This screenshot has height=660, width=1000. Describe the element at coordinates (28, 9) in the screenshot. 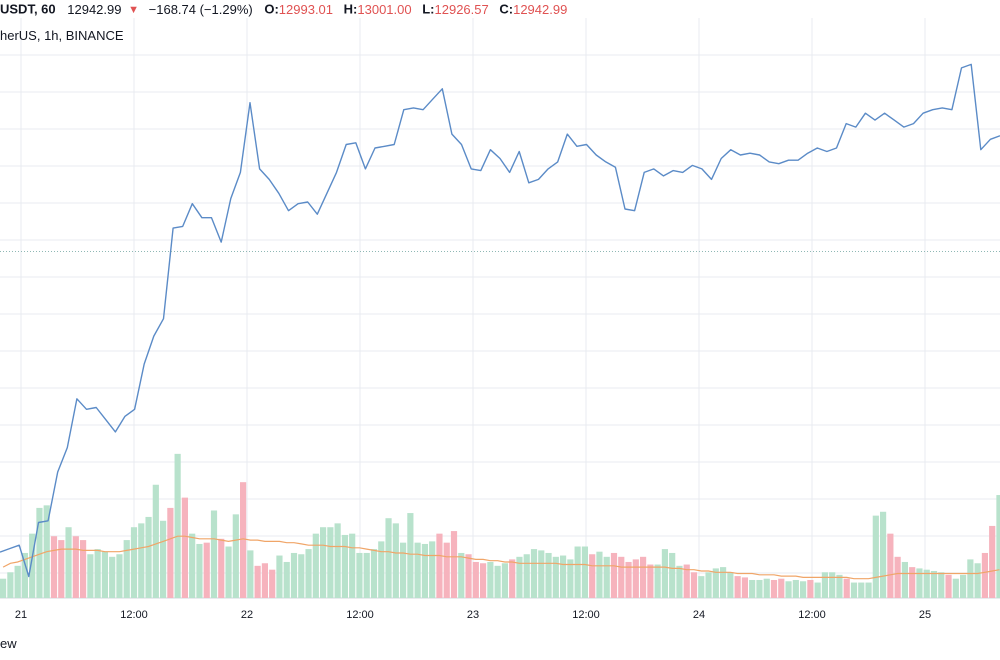

I see `symbol-label: USDT, 60` at that location.